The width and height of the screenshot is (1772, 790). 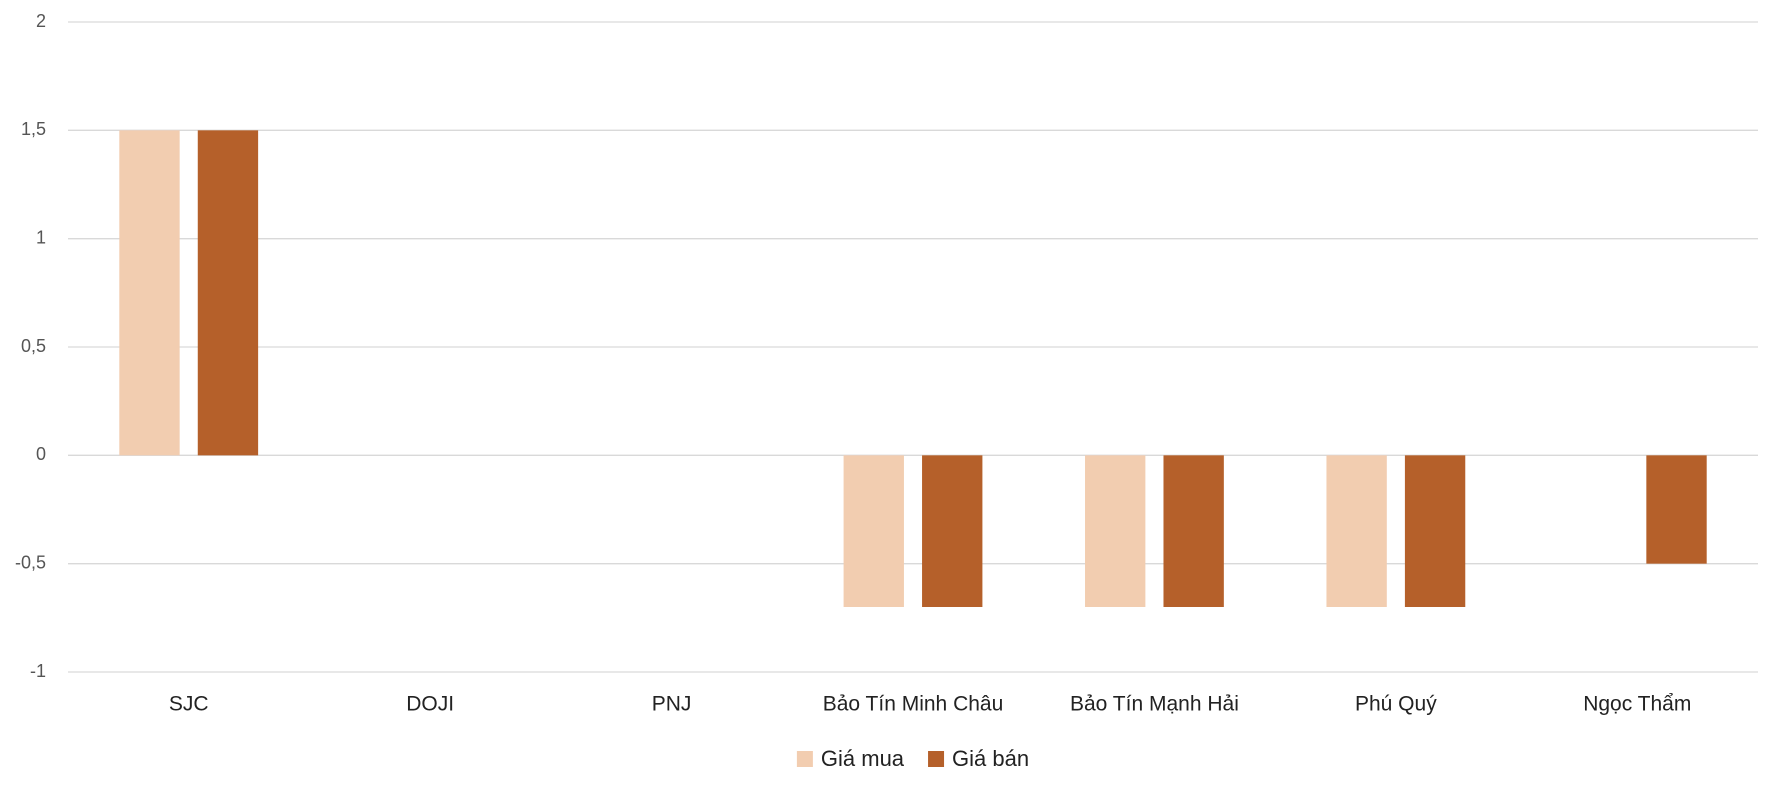 What do you see at coordinates (189, 704) in the screenshot?
I see `x-tick-label: SJC` at bounding box center [189, 704].